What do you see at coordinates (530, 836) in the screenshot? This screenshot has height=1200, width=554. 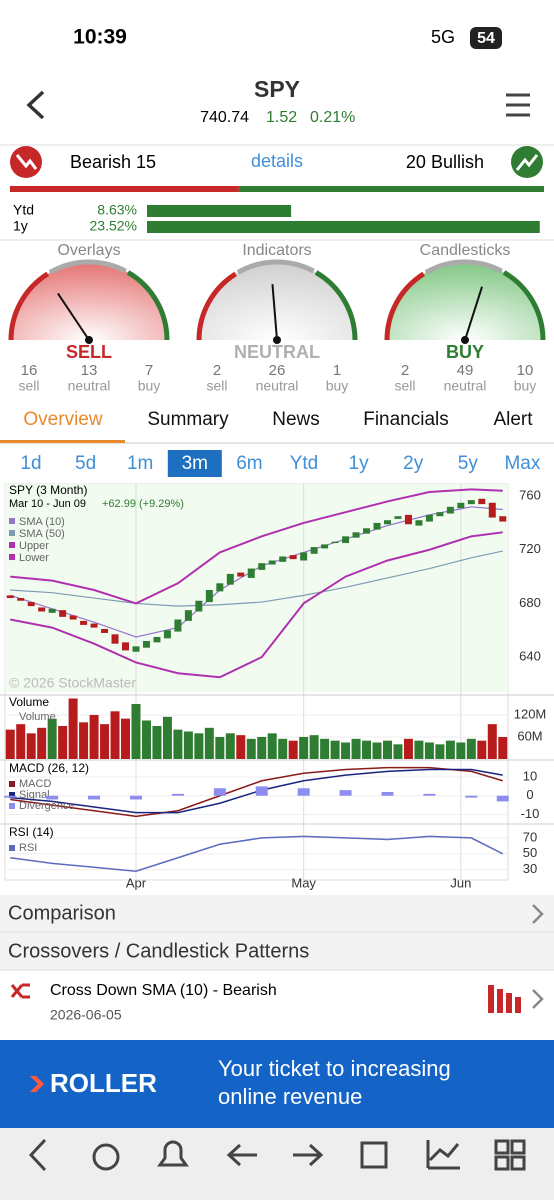 I see `y-tick-label: 70` at bounding box center [530, 836].